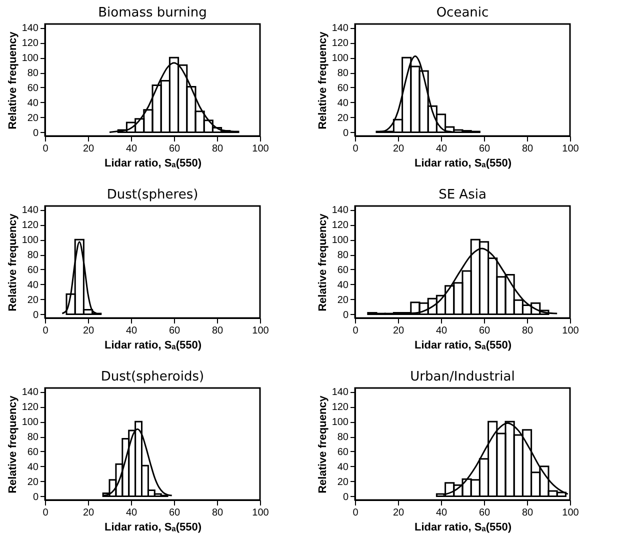  Describe the element at coordinates (152, 195) in the screenshot. I see `chart-title: Dust(spheres)` at that location.